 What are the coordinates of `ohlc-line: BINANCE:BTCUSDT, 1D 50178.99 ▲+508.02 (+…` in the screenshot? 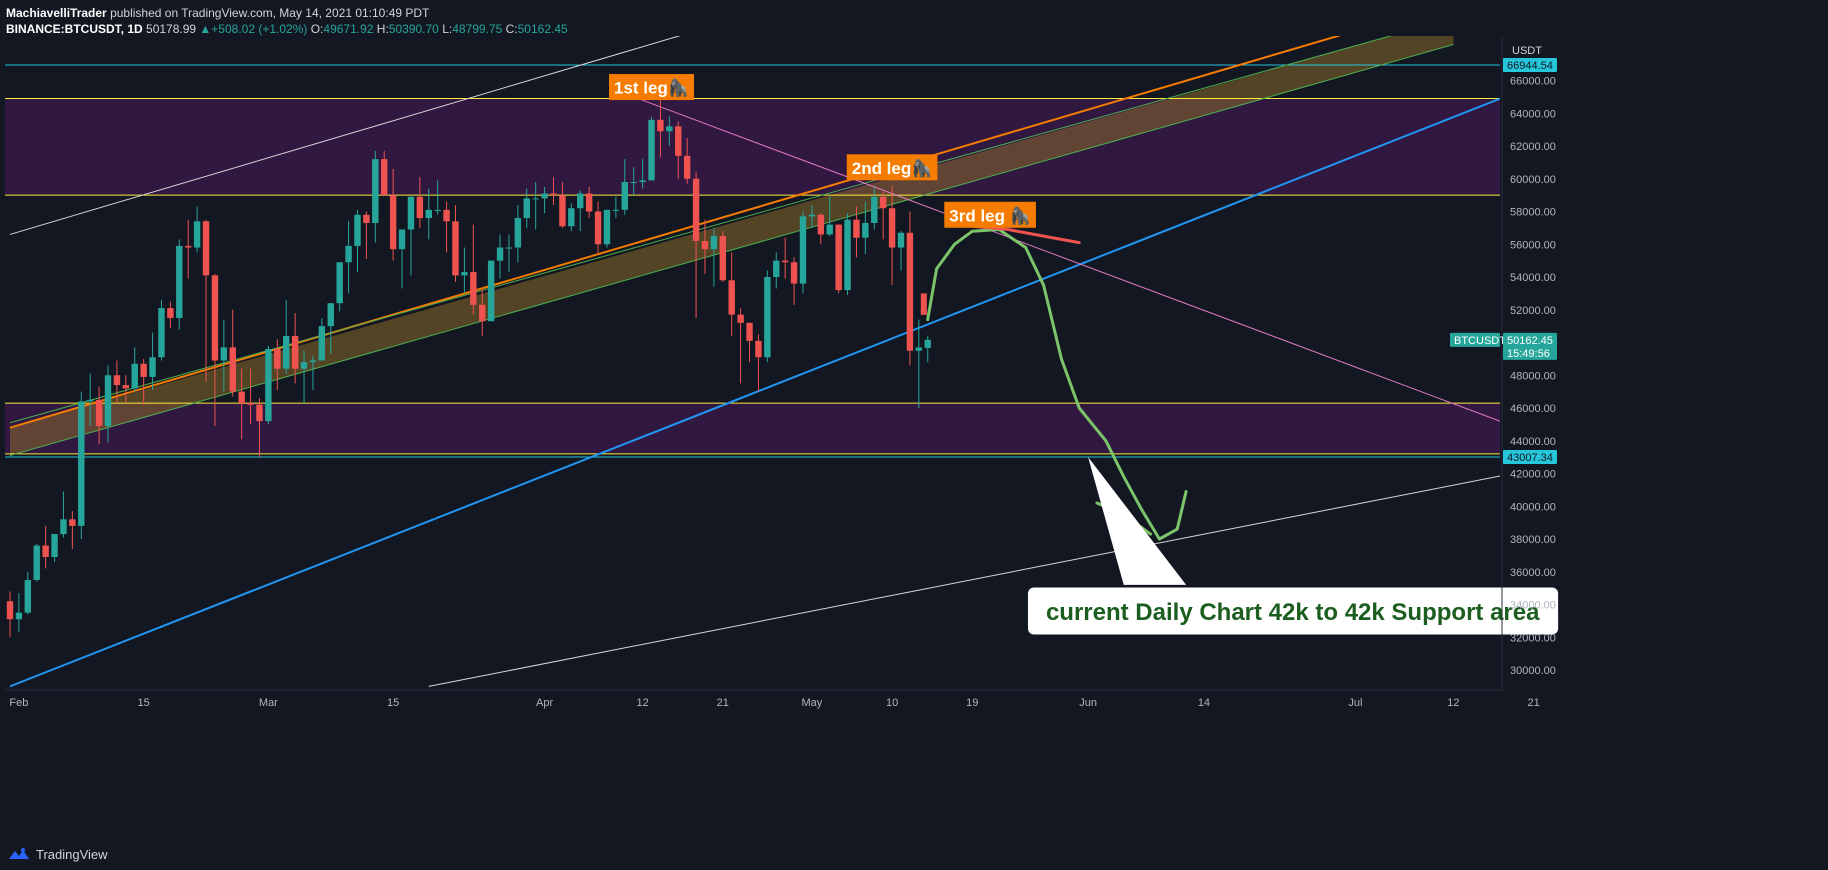 It's located at (287, 29).